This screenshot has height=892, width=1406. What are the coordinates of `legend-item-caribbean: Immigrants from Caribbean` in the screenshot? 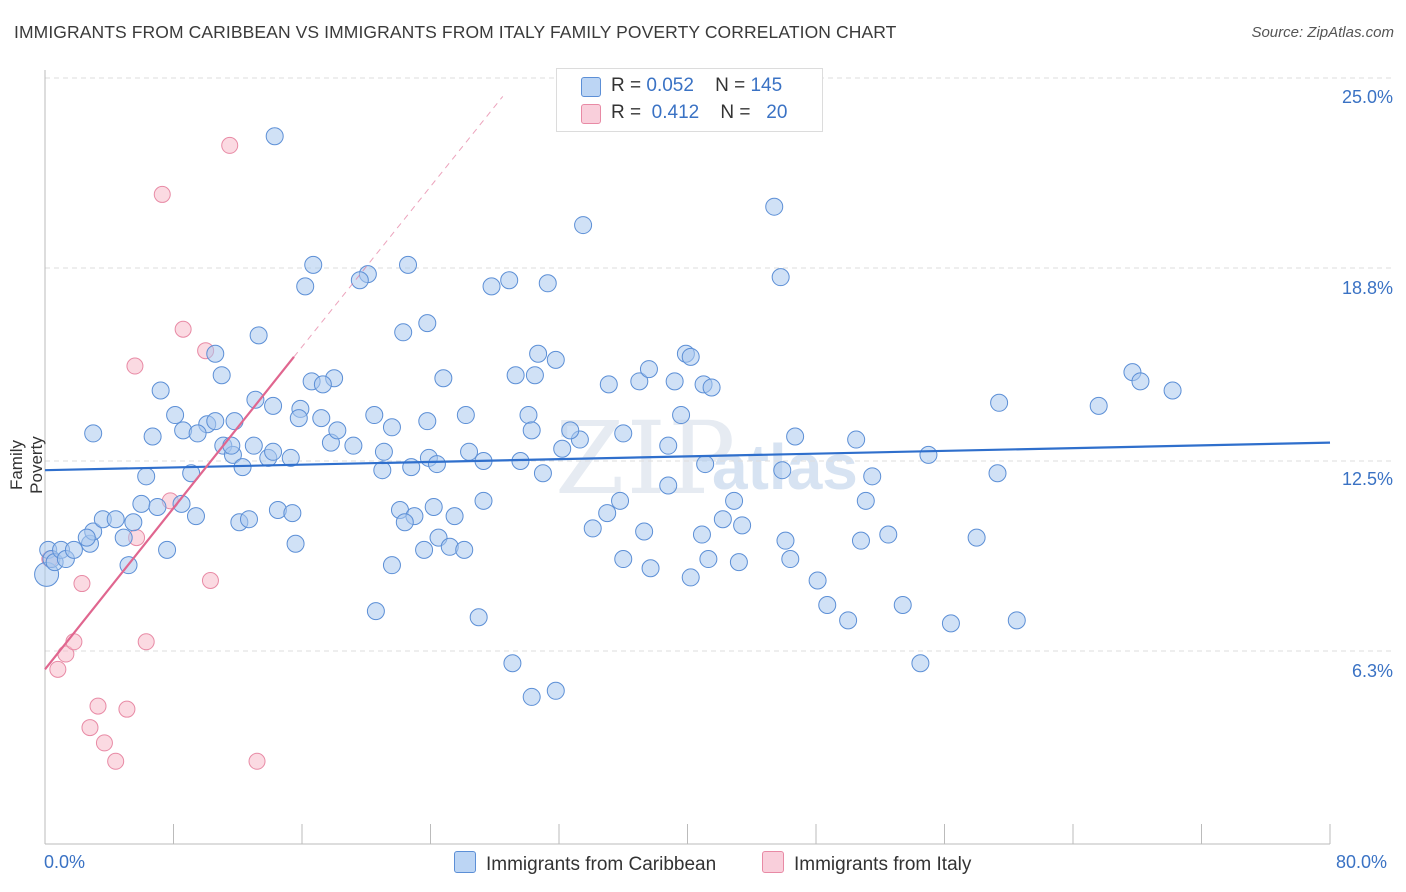 It's located at (585, 863).